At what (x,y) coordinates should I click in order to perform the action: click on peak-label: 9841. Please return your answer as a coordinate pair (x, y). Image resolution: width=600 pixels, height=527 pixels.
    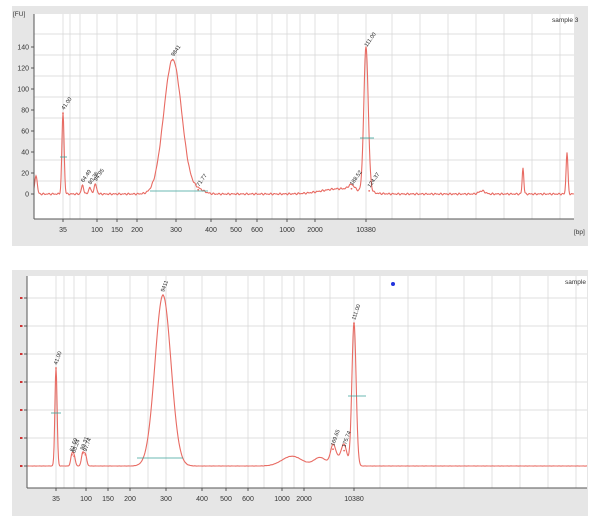
    Looking at the image, I should click on (176, 50).